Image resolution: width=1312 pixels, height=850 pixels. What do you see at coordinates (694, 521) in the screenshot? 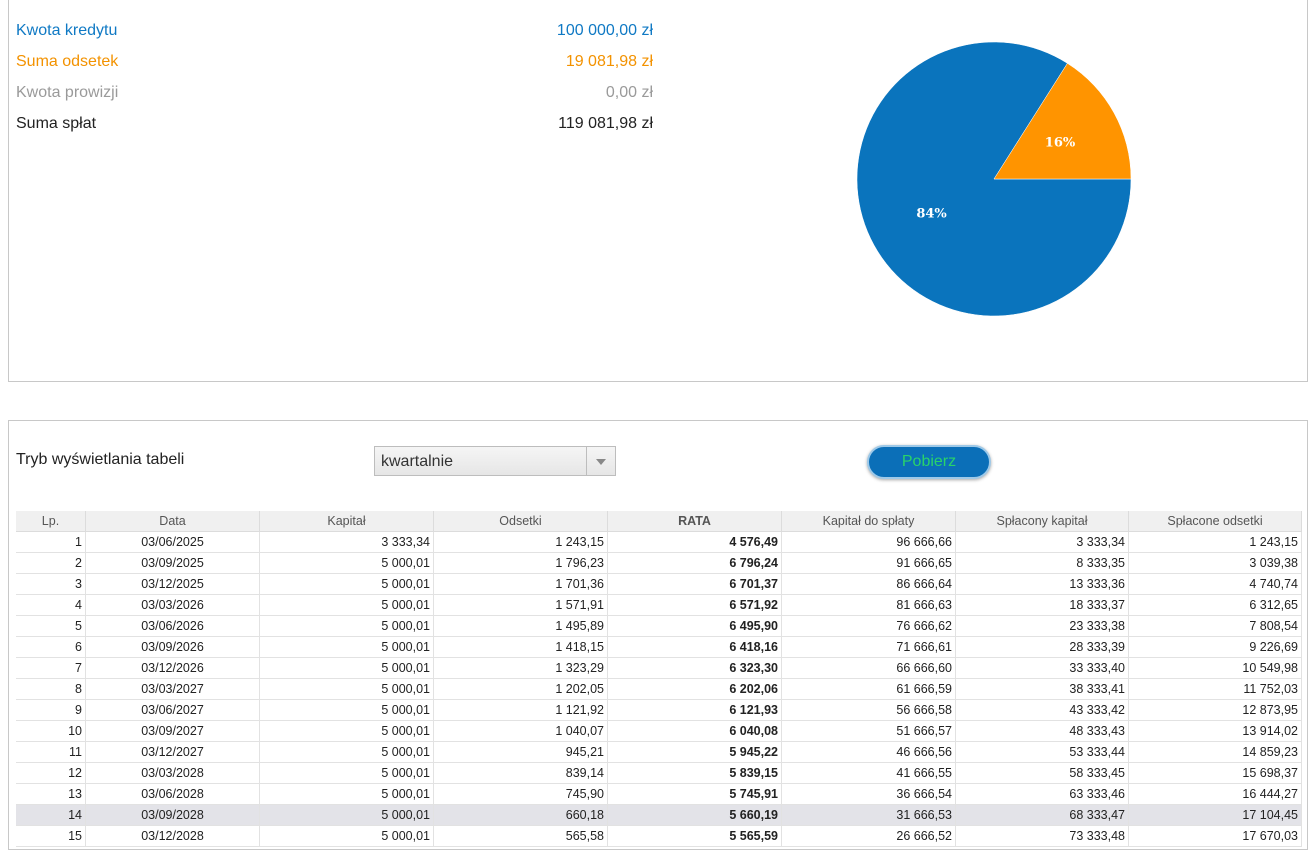
I see `col-header-installment: RATA` at bounding box center [694, 521].